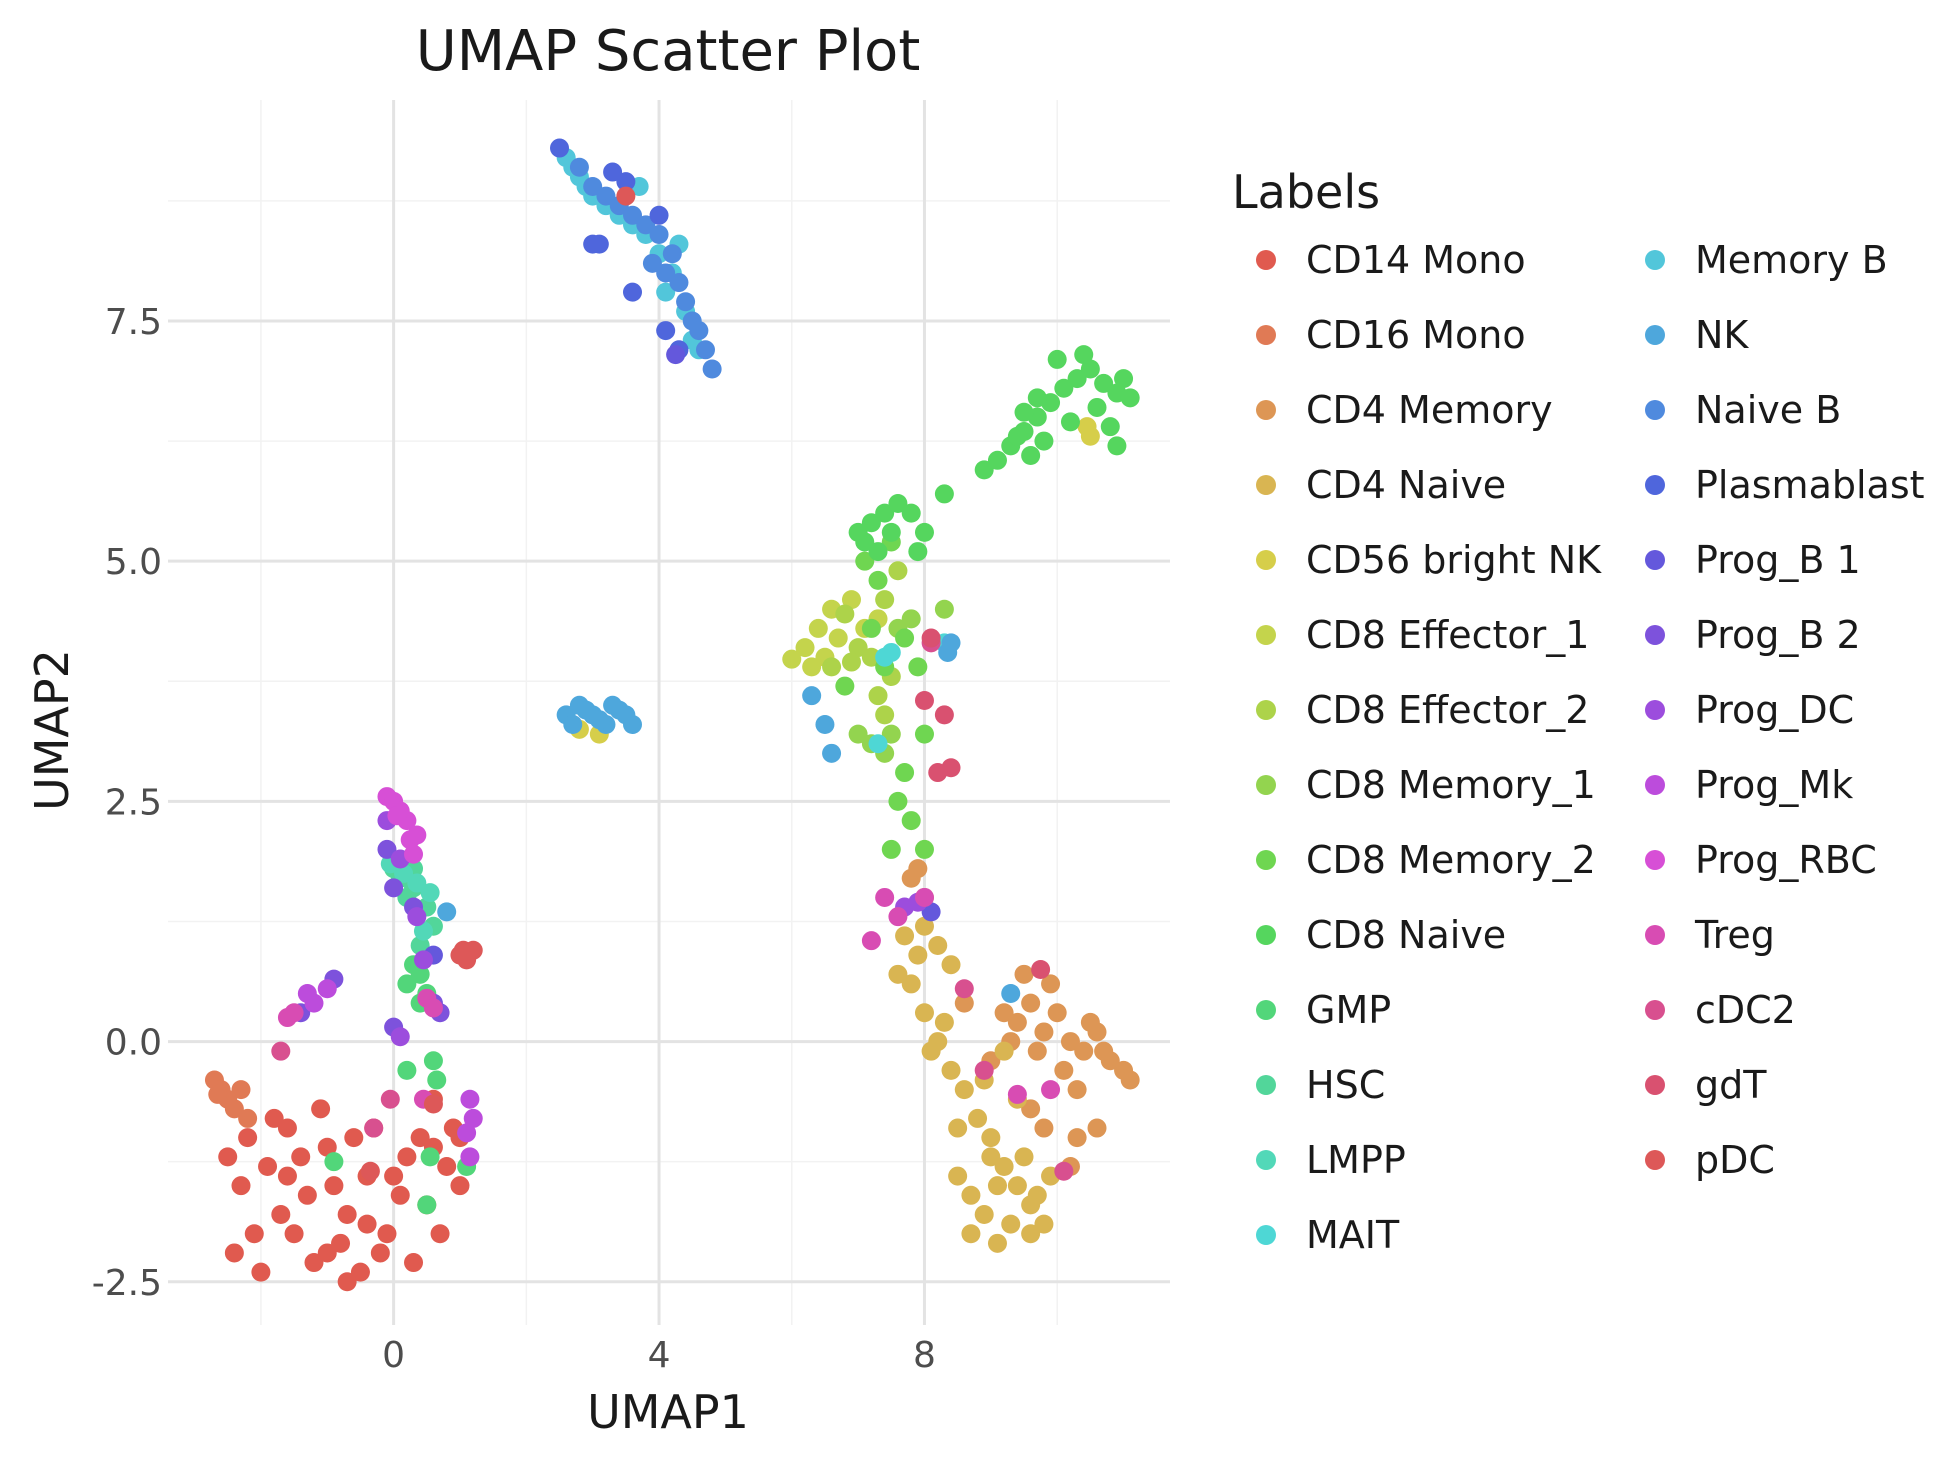 This screenshot has height=1461, width=1941. I want to click on legend-item-prog-b-2: Prog_B 2, so click(1753, 635).